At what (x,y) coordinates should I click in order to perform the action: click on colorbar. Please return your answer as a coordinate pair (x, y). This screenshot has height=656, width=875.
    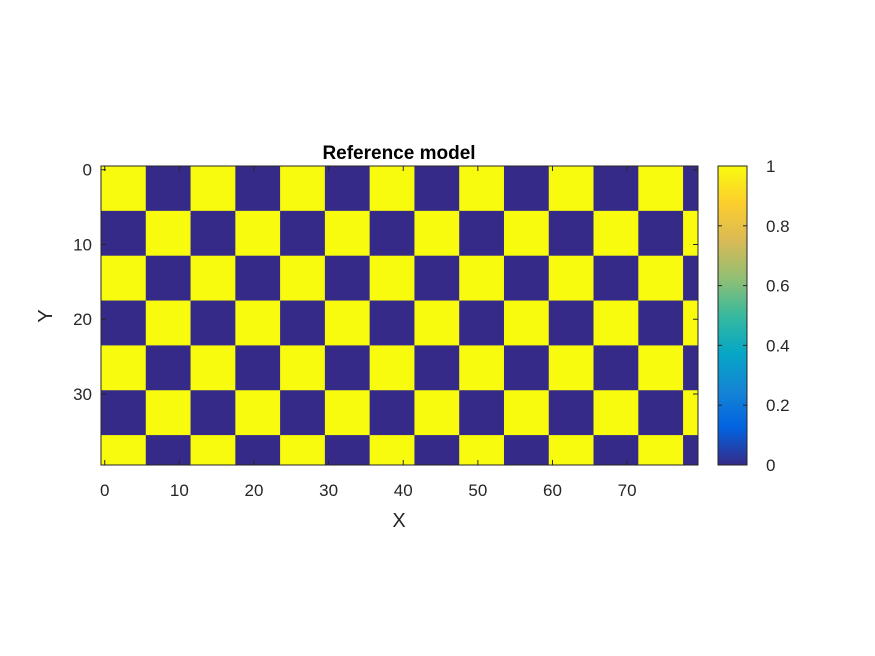
    Looking at the image, I should click on (732, 315).